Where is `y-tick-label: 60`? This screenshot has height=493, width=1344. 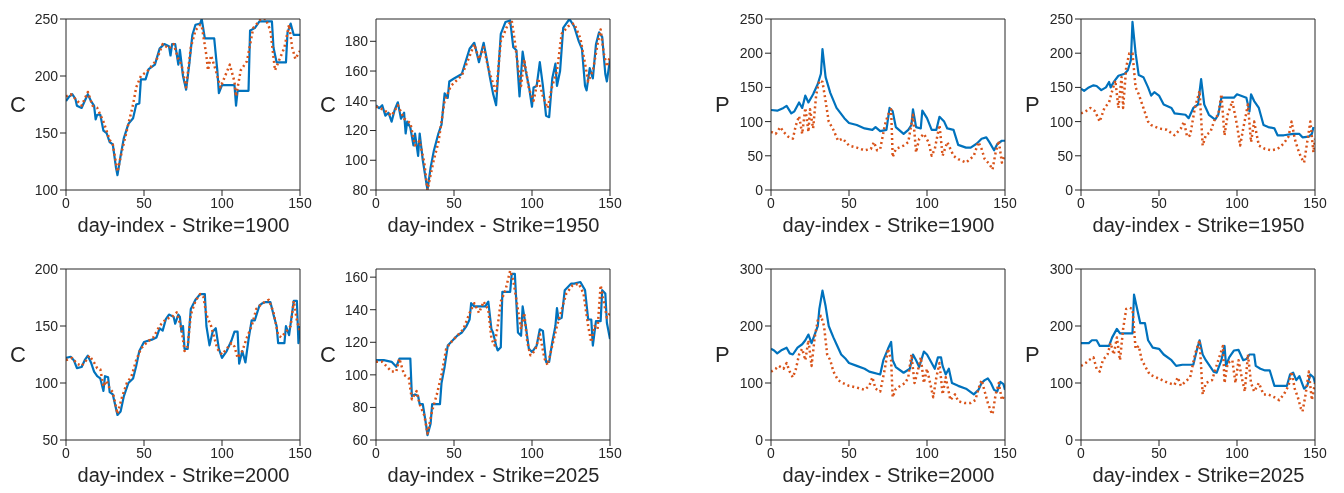
y-tick-label: 60 is located at coordinates (360, 439).